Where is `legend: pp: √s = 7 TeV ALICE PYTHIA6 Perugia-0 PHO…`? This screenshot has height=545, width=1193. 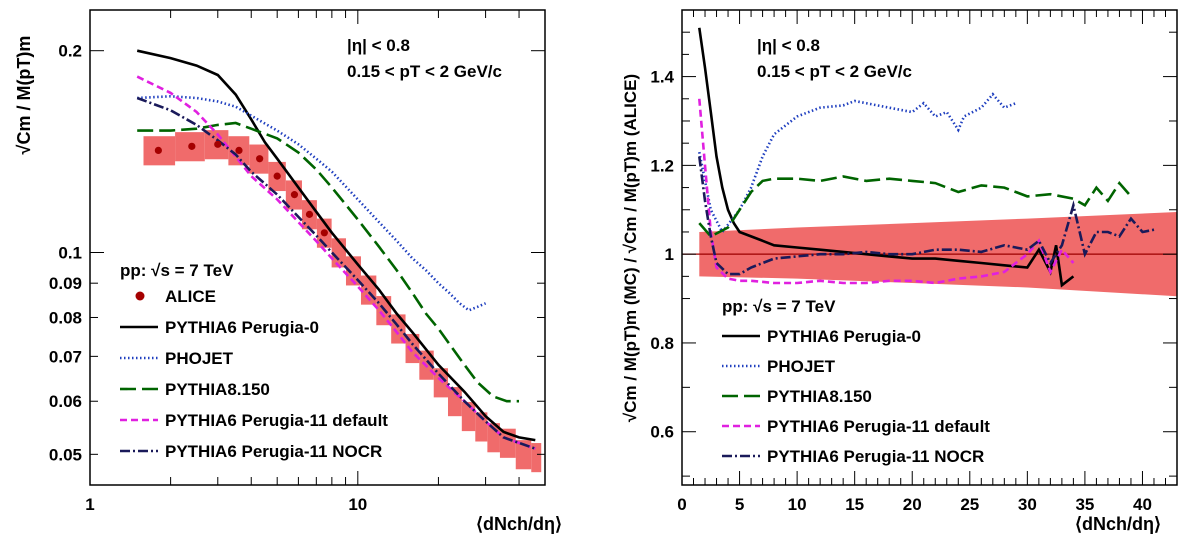
legend: pp: √s = 7 TeV ALICE PYTHIA6 Perugia-0 PHO… is located at coordinates (254, 361).